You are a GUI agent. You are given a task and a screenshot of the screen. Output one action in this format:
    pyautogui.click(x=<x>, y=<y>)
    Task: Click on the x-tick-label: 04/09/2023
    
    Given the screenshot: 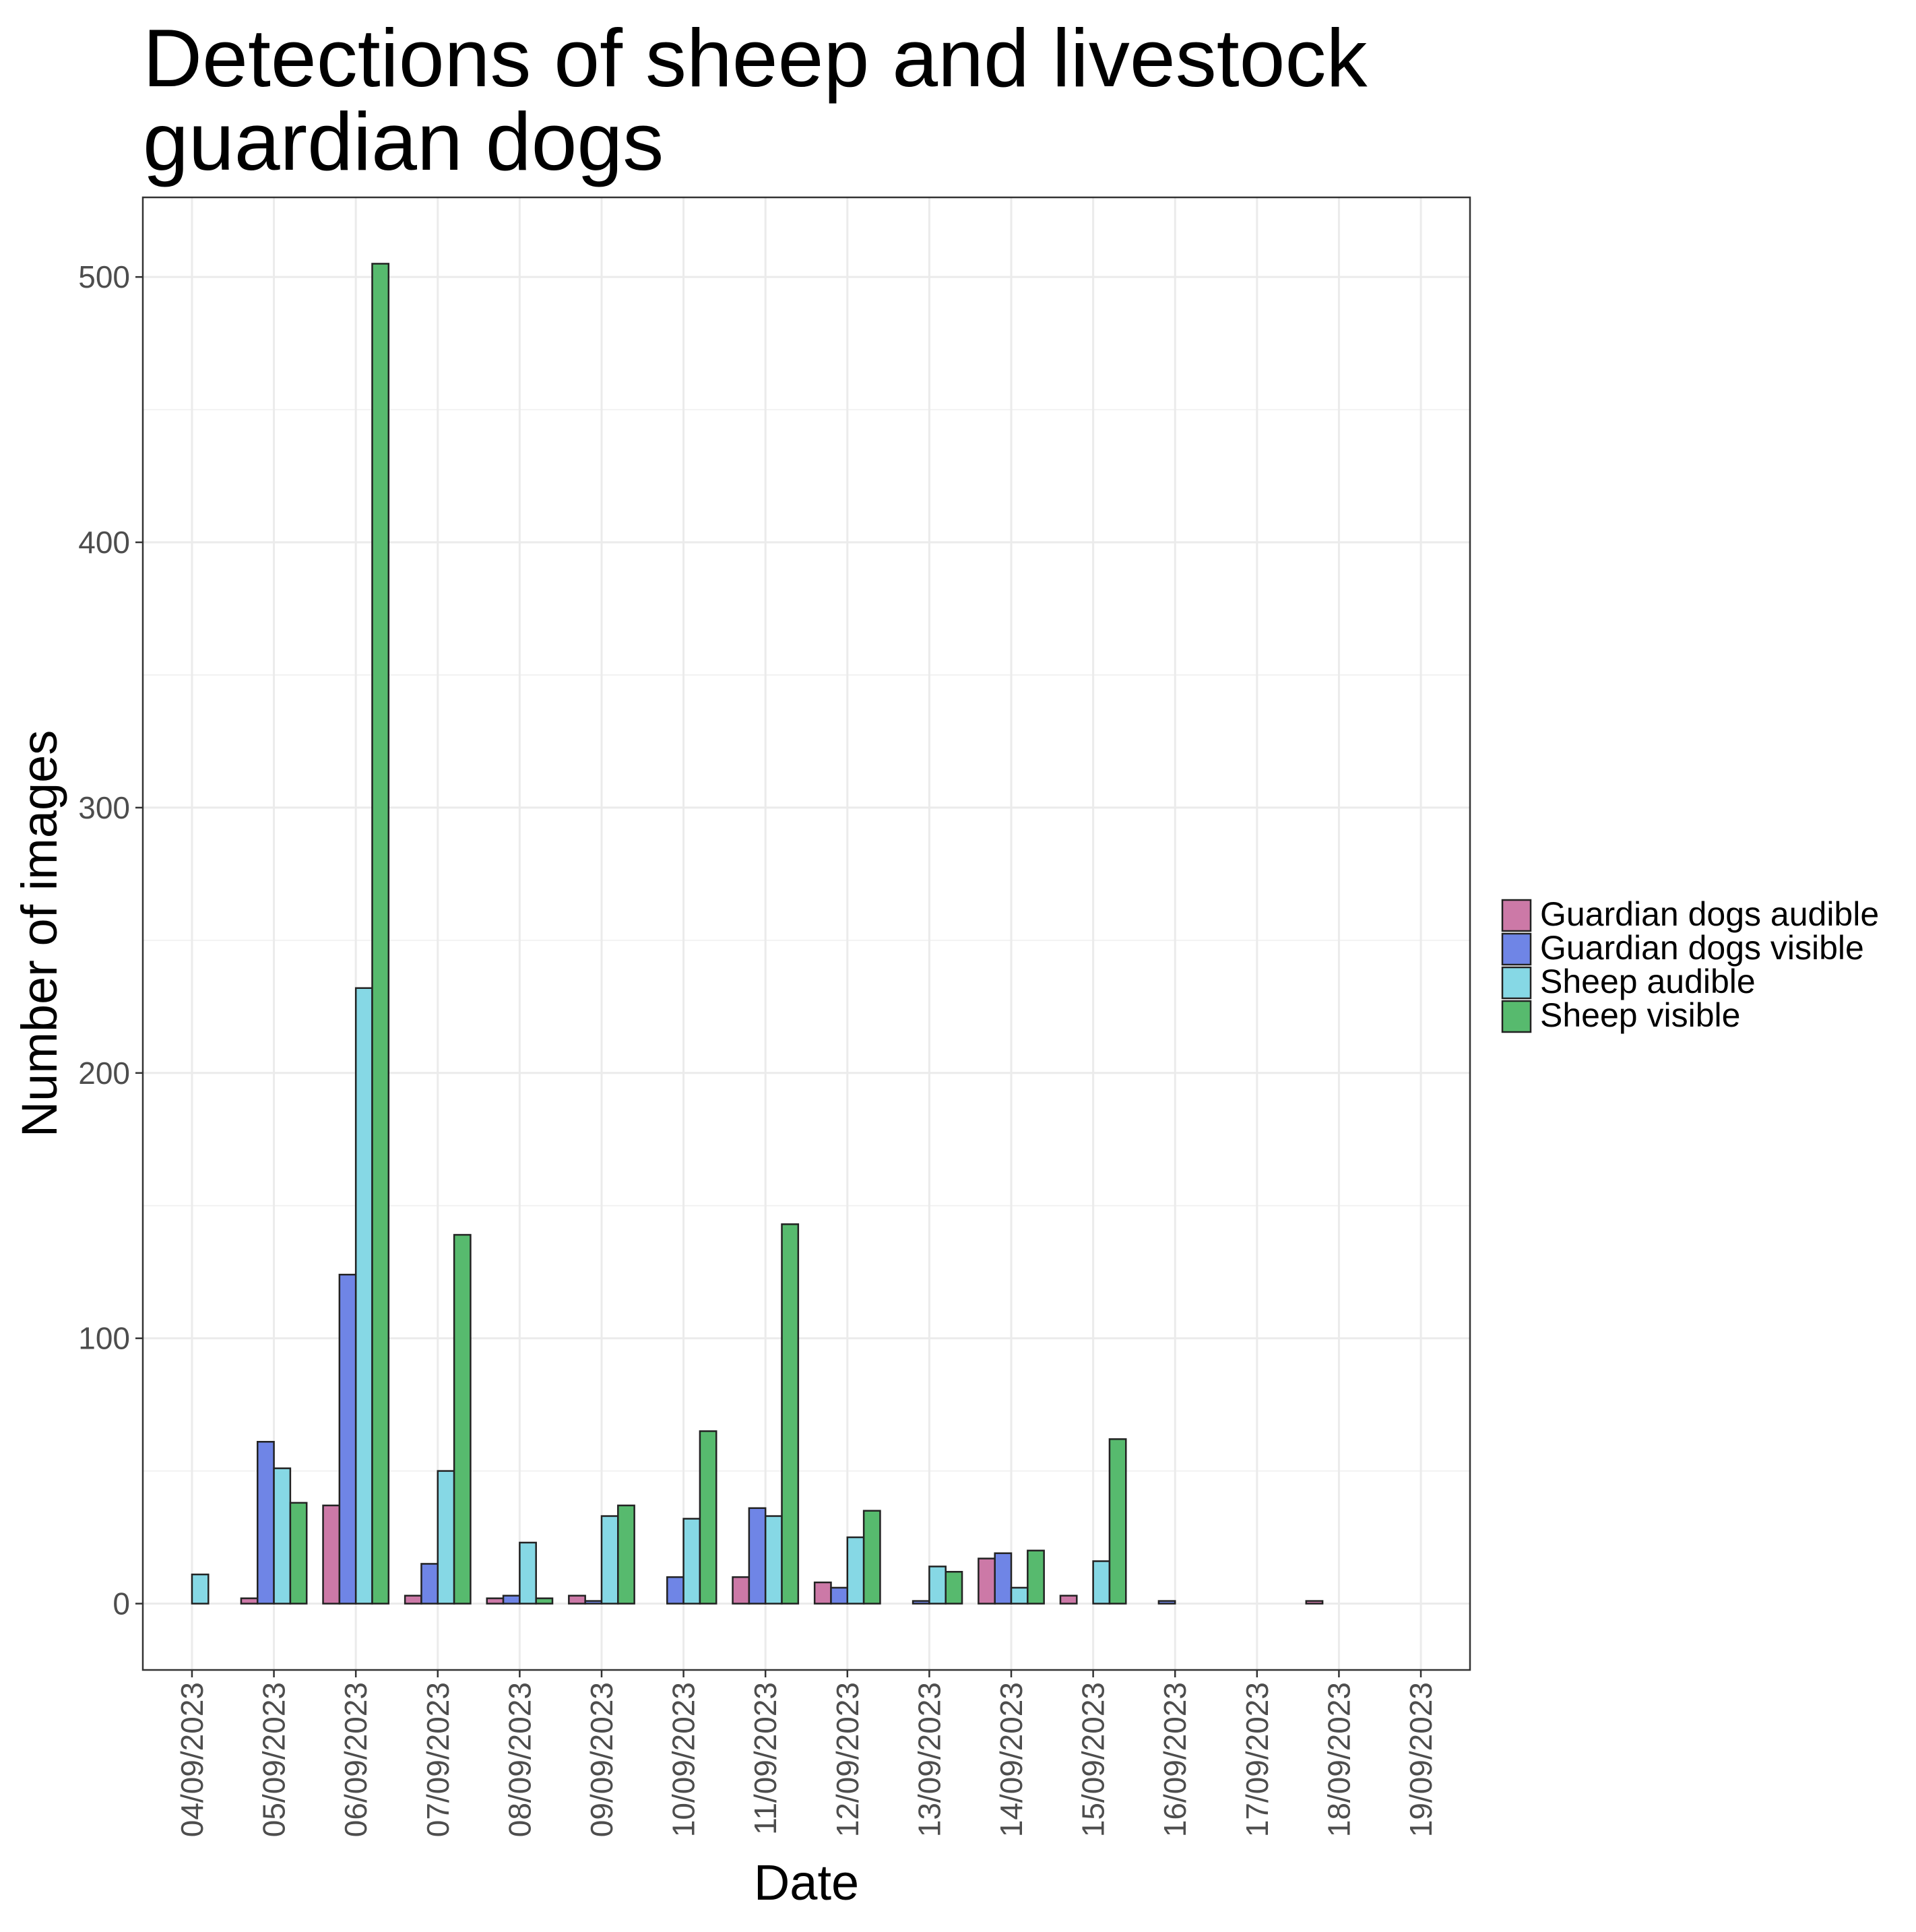 What is the action you would take?
    pyautogui.click(x=192, y=1760)
    